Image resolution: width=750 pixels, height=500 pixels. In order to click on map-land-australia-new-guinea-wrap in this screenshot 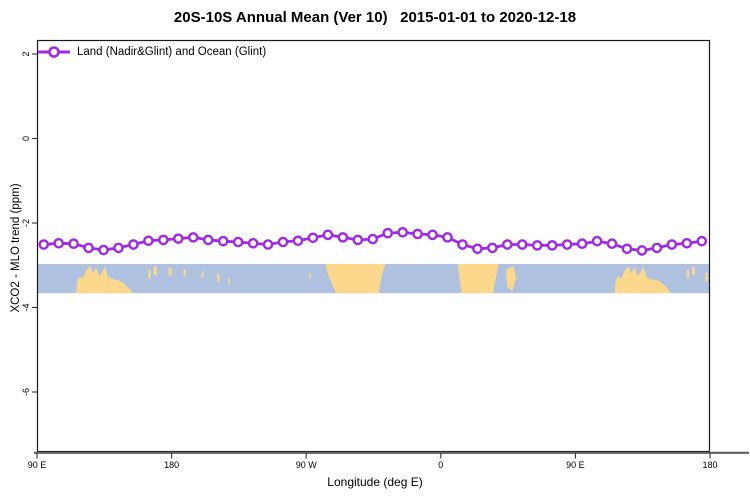, I will do `click(643, 280)`.